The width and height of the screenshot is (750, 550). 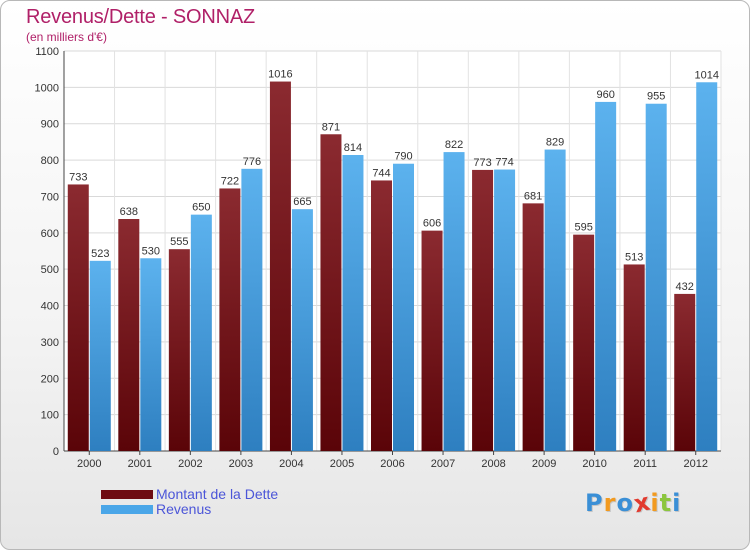 What do you see at coordinates (50, 234) in the screenshot?
I see `y-tick-label: 600` at bounding box center [50, 234].